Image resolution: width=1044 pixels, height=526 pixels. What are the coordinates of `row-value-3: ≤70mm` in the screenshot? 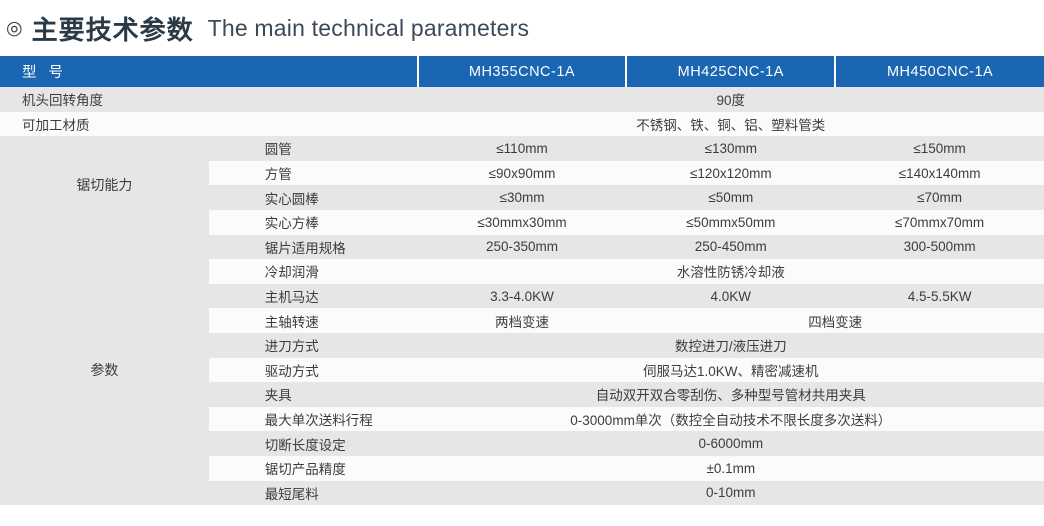 It's located at (939, 197).